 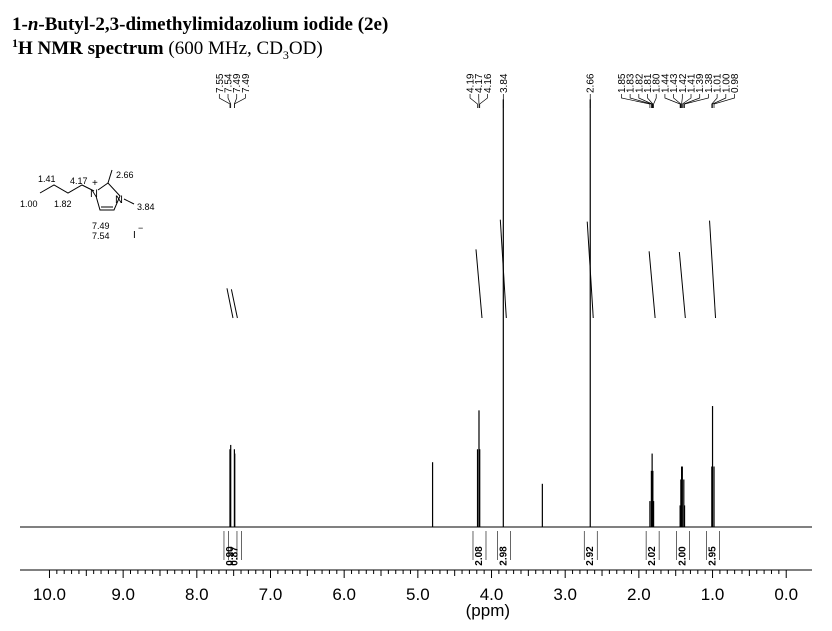 What do you see at coordinates (692, 83) in the screenshot?
I see `peak-label: 1.41` at bounding box center [692, 83].